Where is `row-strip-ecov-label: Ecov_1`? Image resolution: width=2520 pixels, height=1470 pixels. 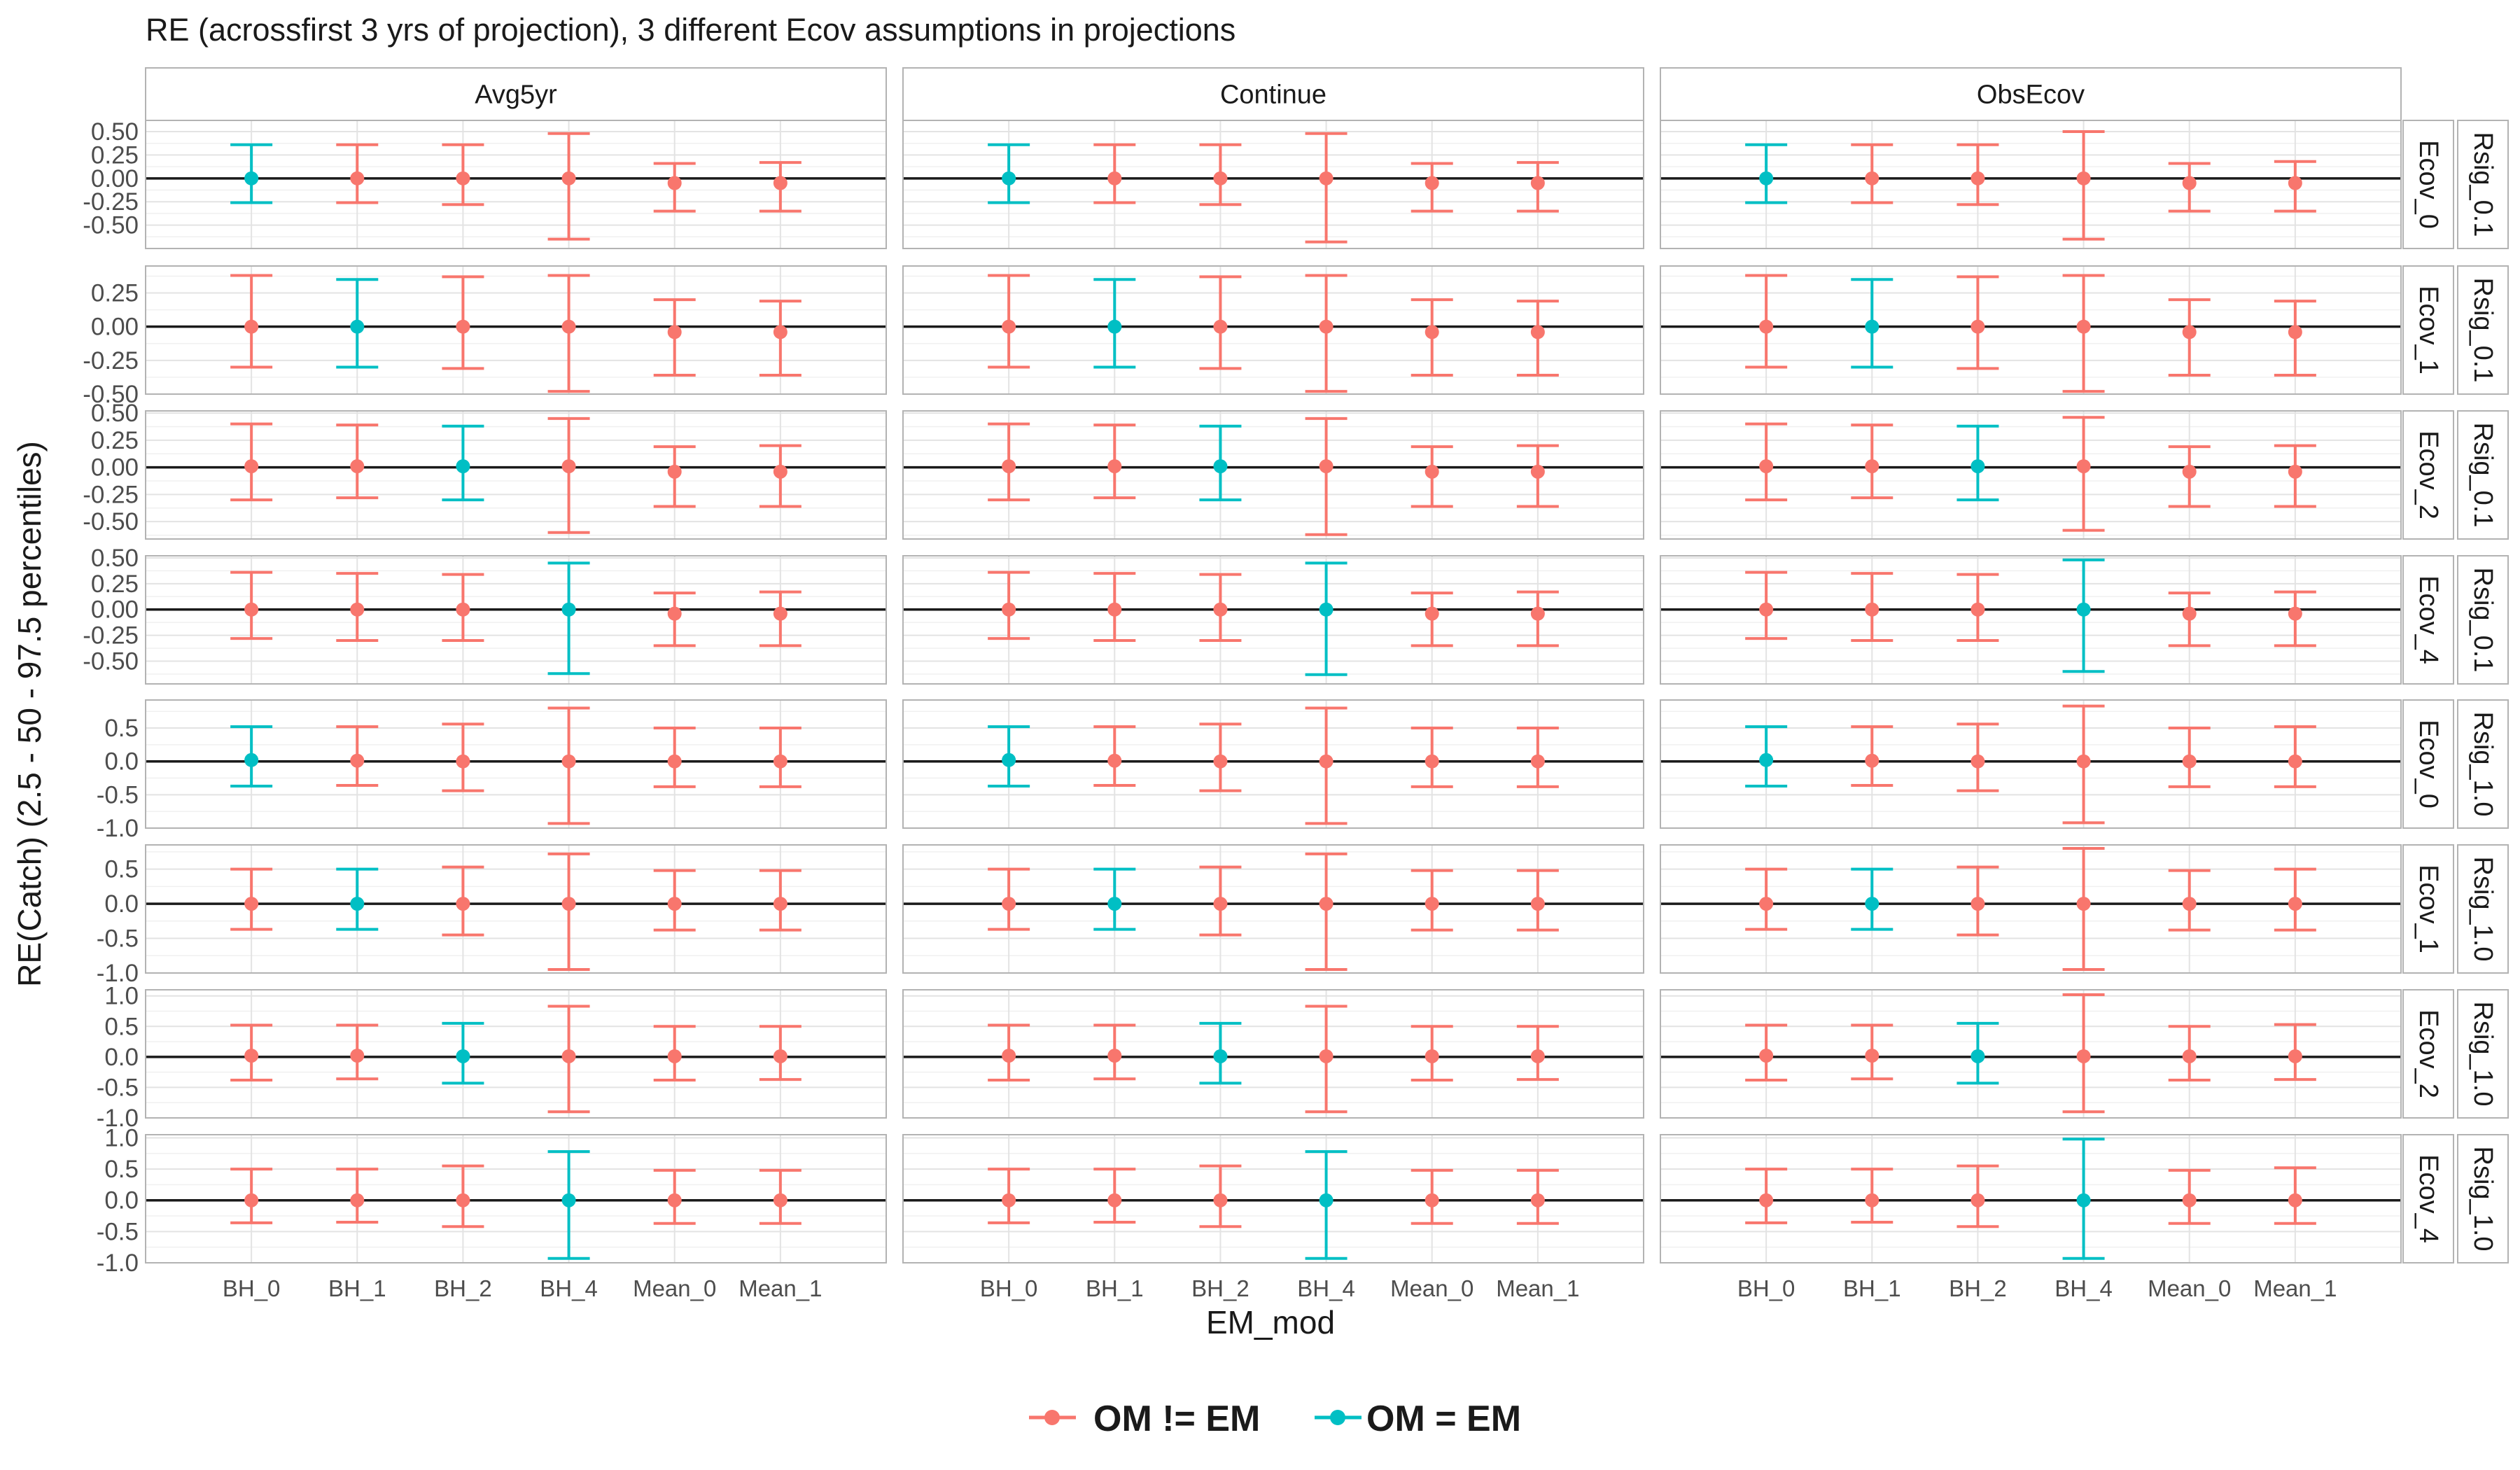
row-strip-ecov-label: Ecov_1 is located at coordinates (2428, 908).